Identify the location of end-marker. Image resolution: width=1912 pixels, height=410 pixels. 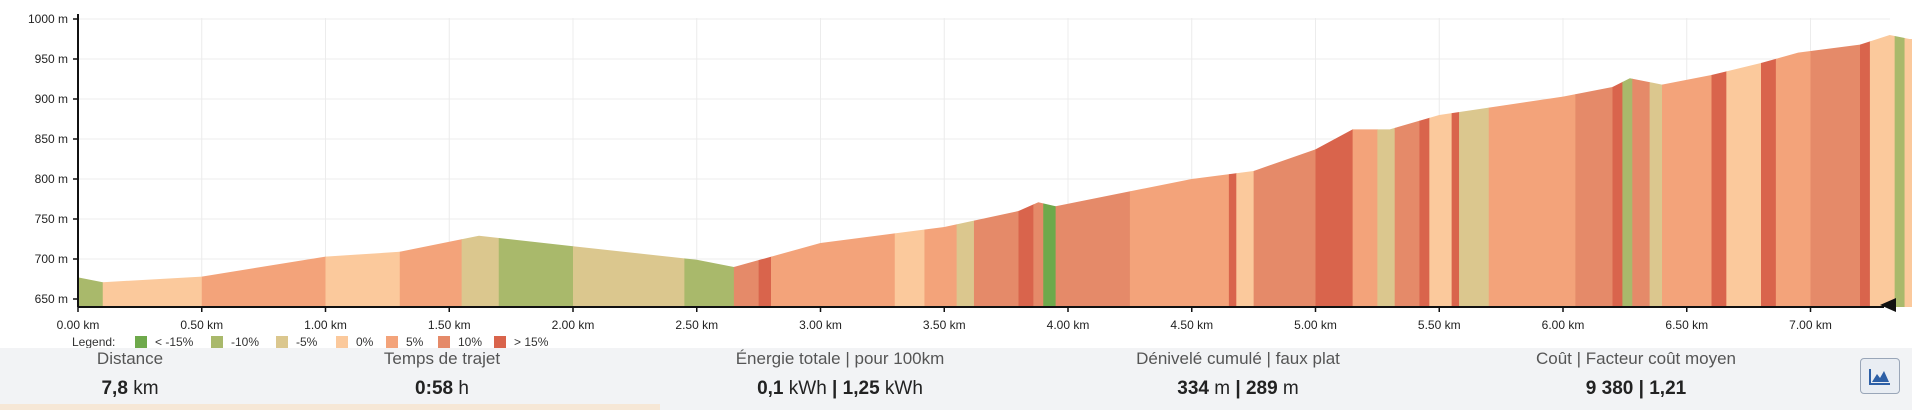
(1888, 305).